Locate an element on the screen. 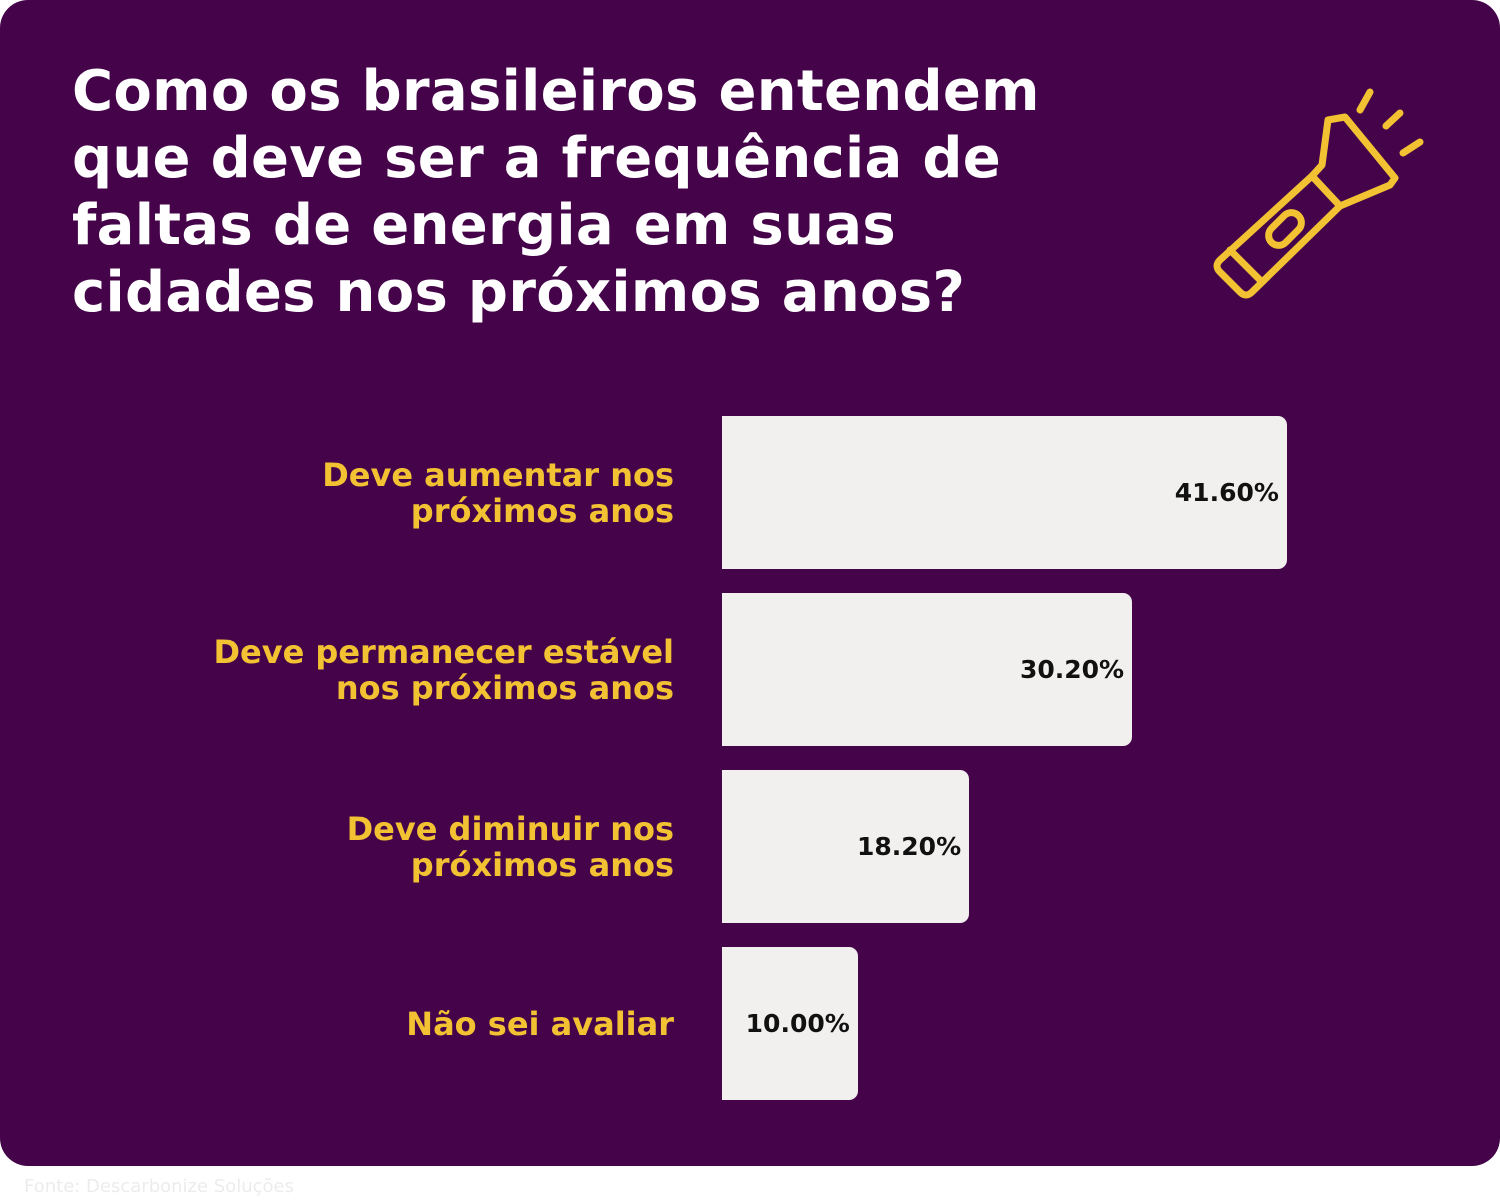 The height and width of the screenshot is (1200, 1500). flashlight-icon is located at coordinates (1318, 193).